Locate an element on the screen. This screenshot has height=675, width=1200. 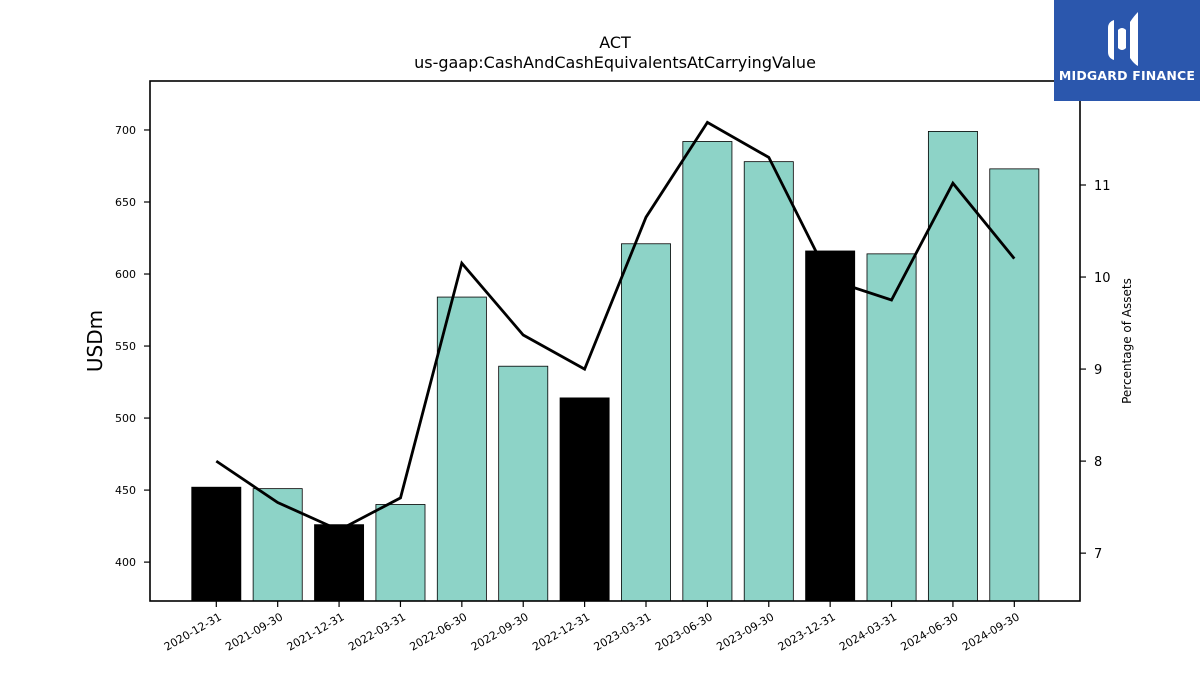
y2-tick-label-7: 7 is located at coordinates (1098, 554).